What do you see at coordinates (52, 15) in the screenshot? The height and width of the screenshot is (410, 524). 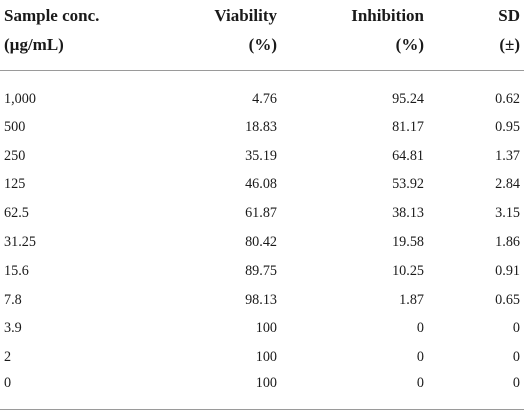 I see `header-sample-conc: Sample conc.` at bounding box center [52, 15].